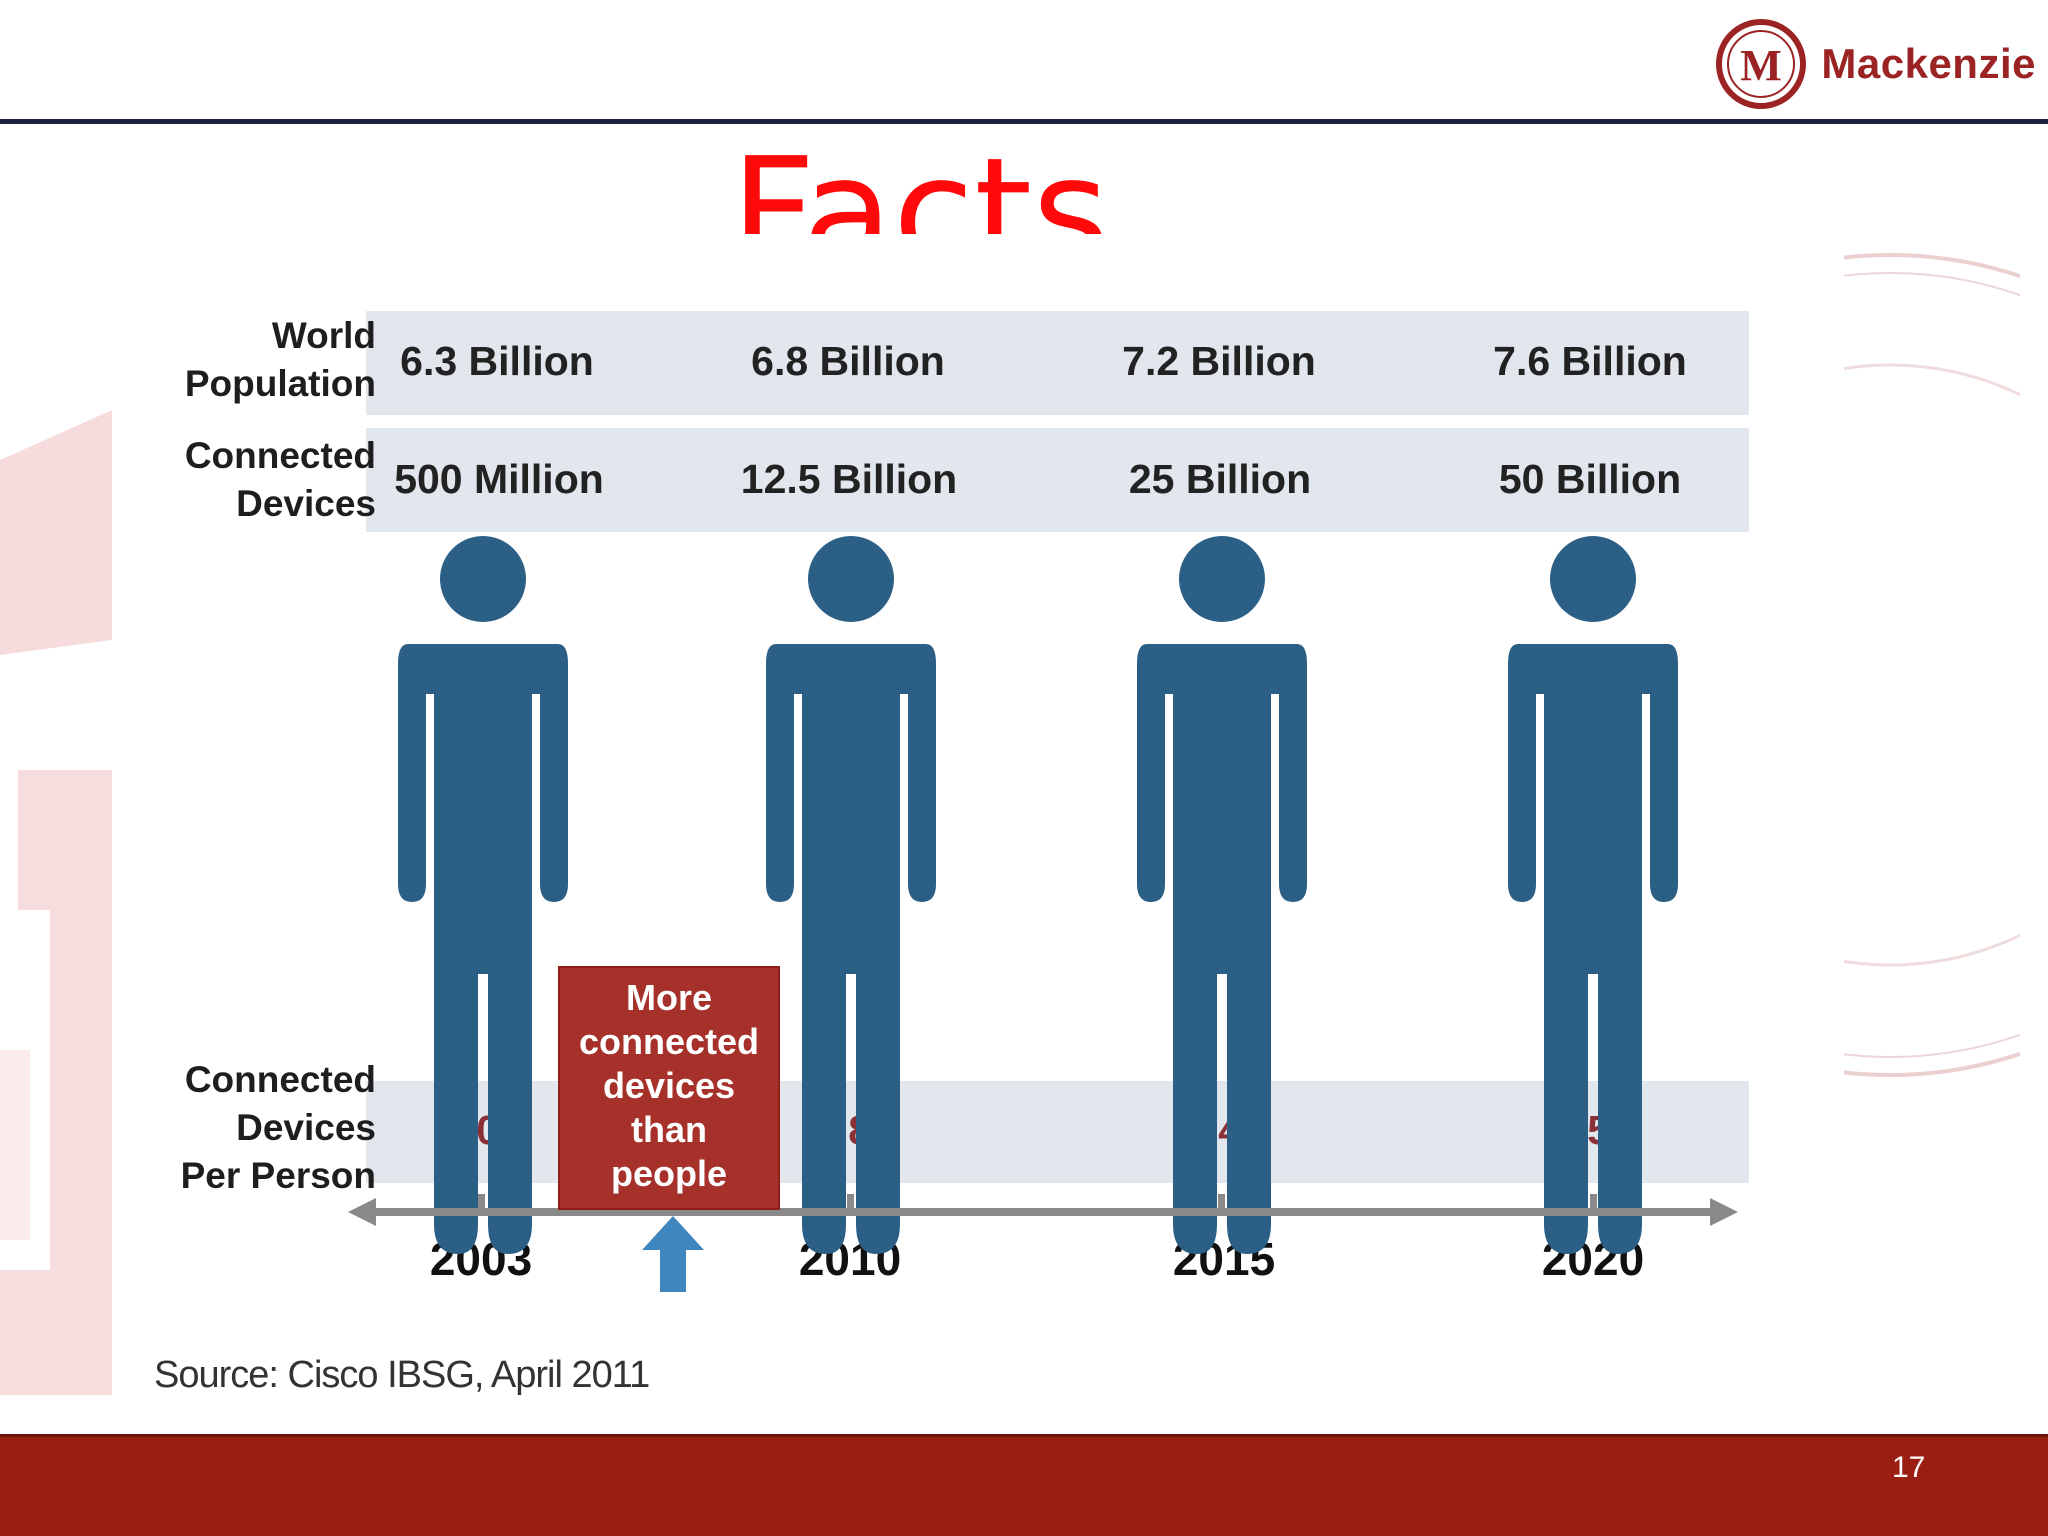 The image size is (2048, 1536). Describe the element at coordinates (1928, 63) in the screenshot. I see `brand-name: Mackenzie` at that location.